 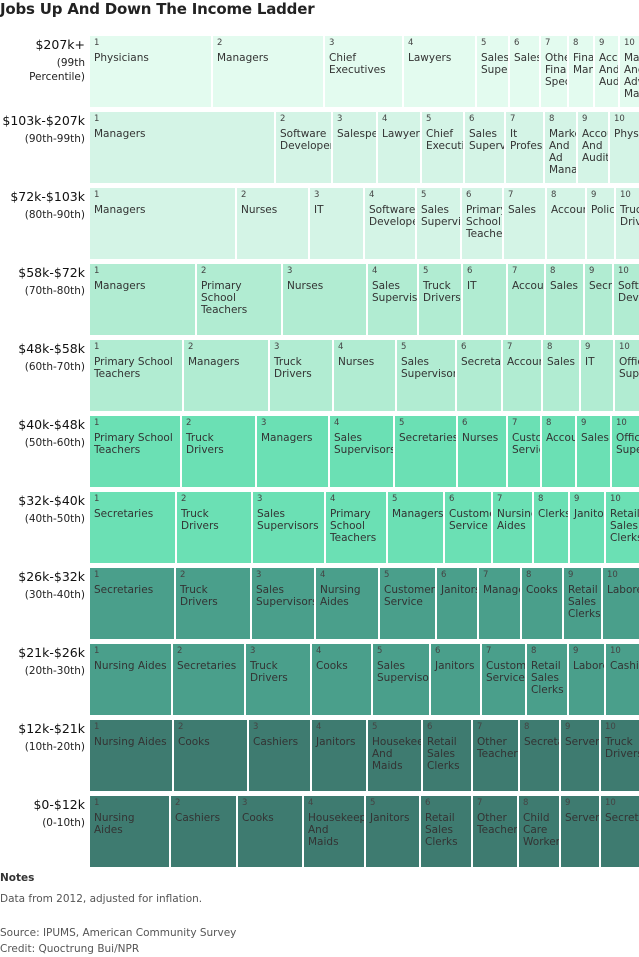 I want to click on job-cell: 4 Nurses, so click(x=365, y=375).